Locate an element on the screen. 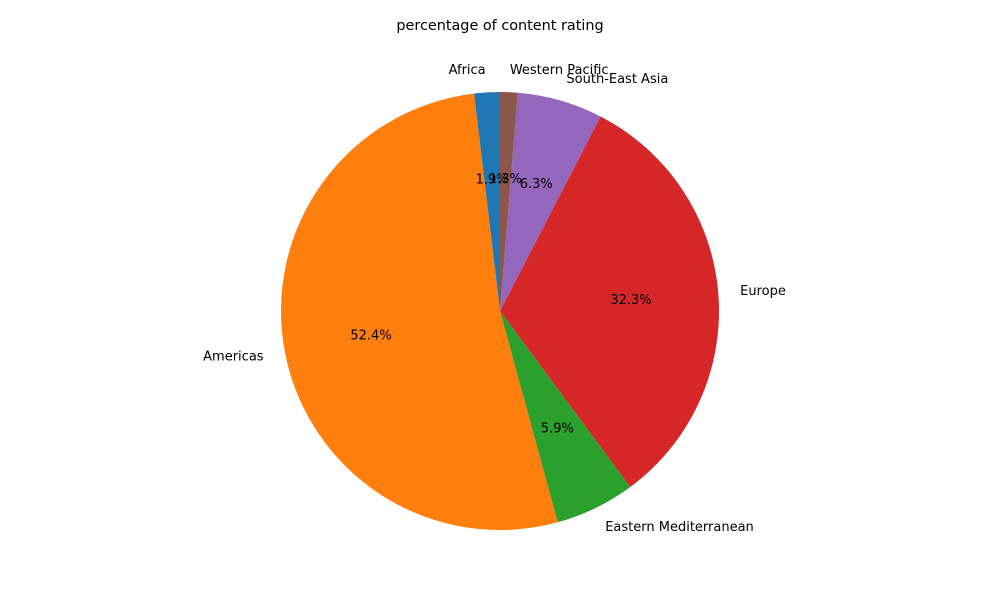 The width and height of the screenshot is (1000, 600). category-label-eastern-mediterranean: Eastern Mediterranean is located at coordinates (679, 527).